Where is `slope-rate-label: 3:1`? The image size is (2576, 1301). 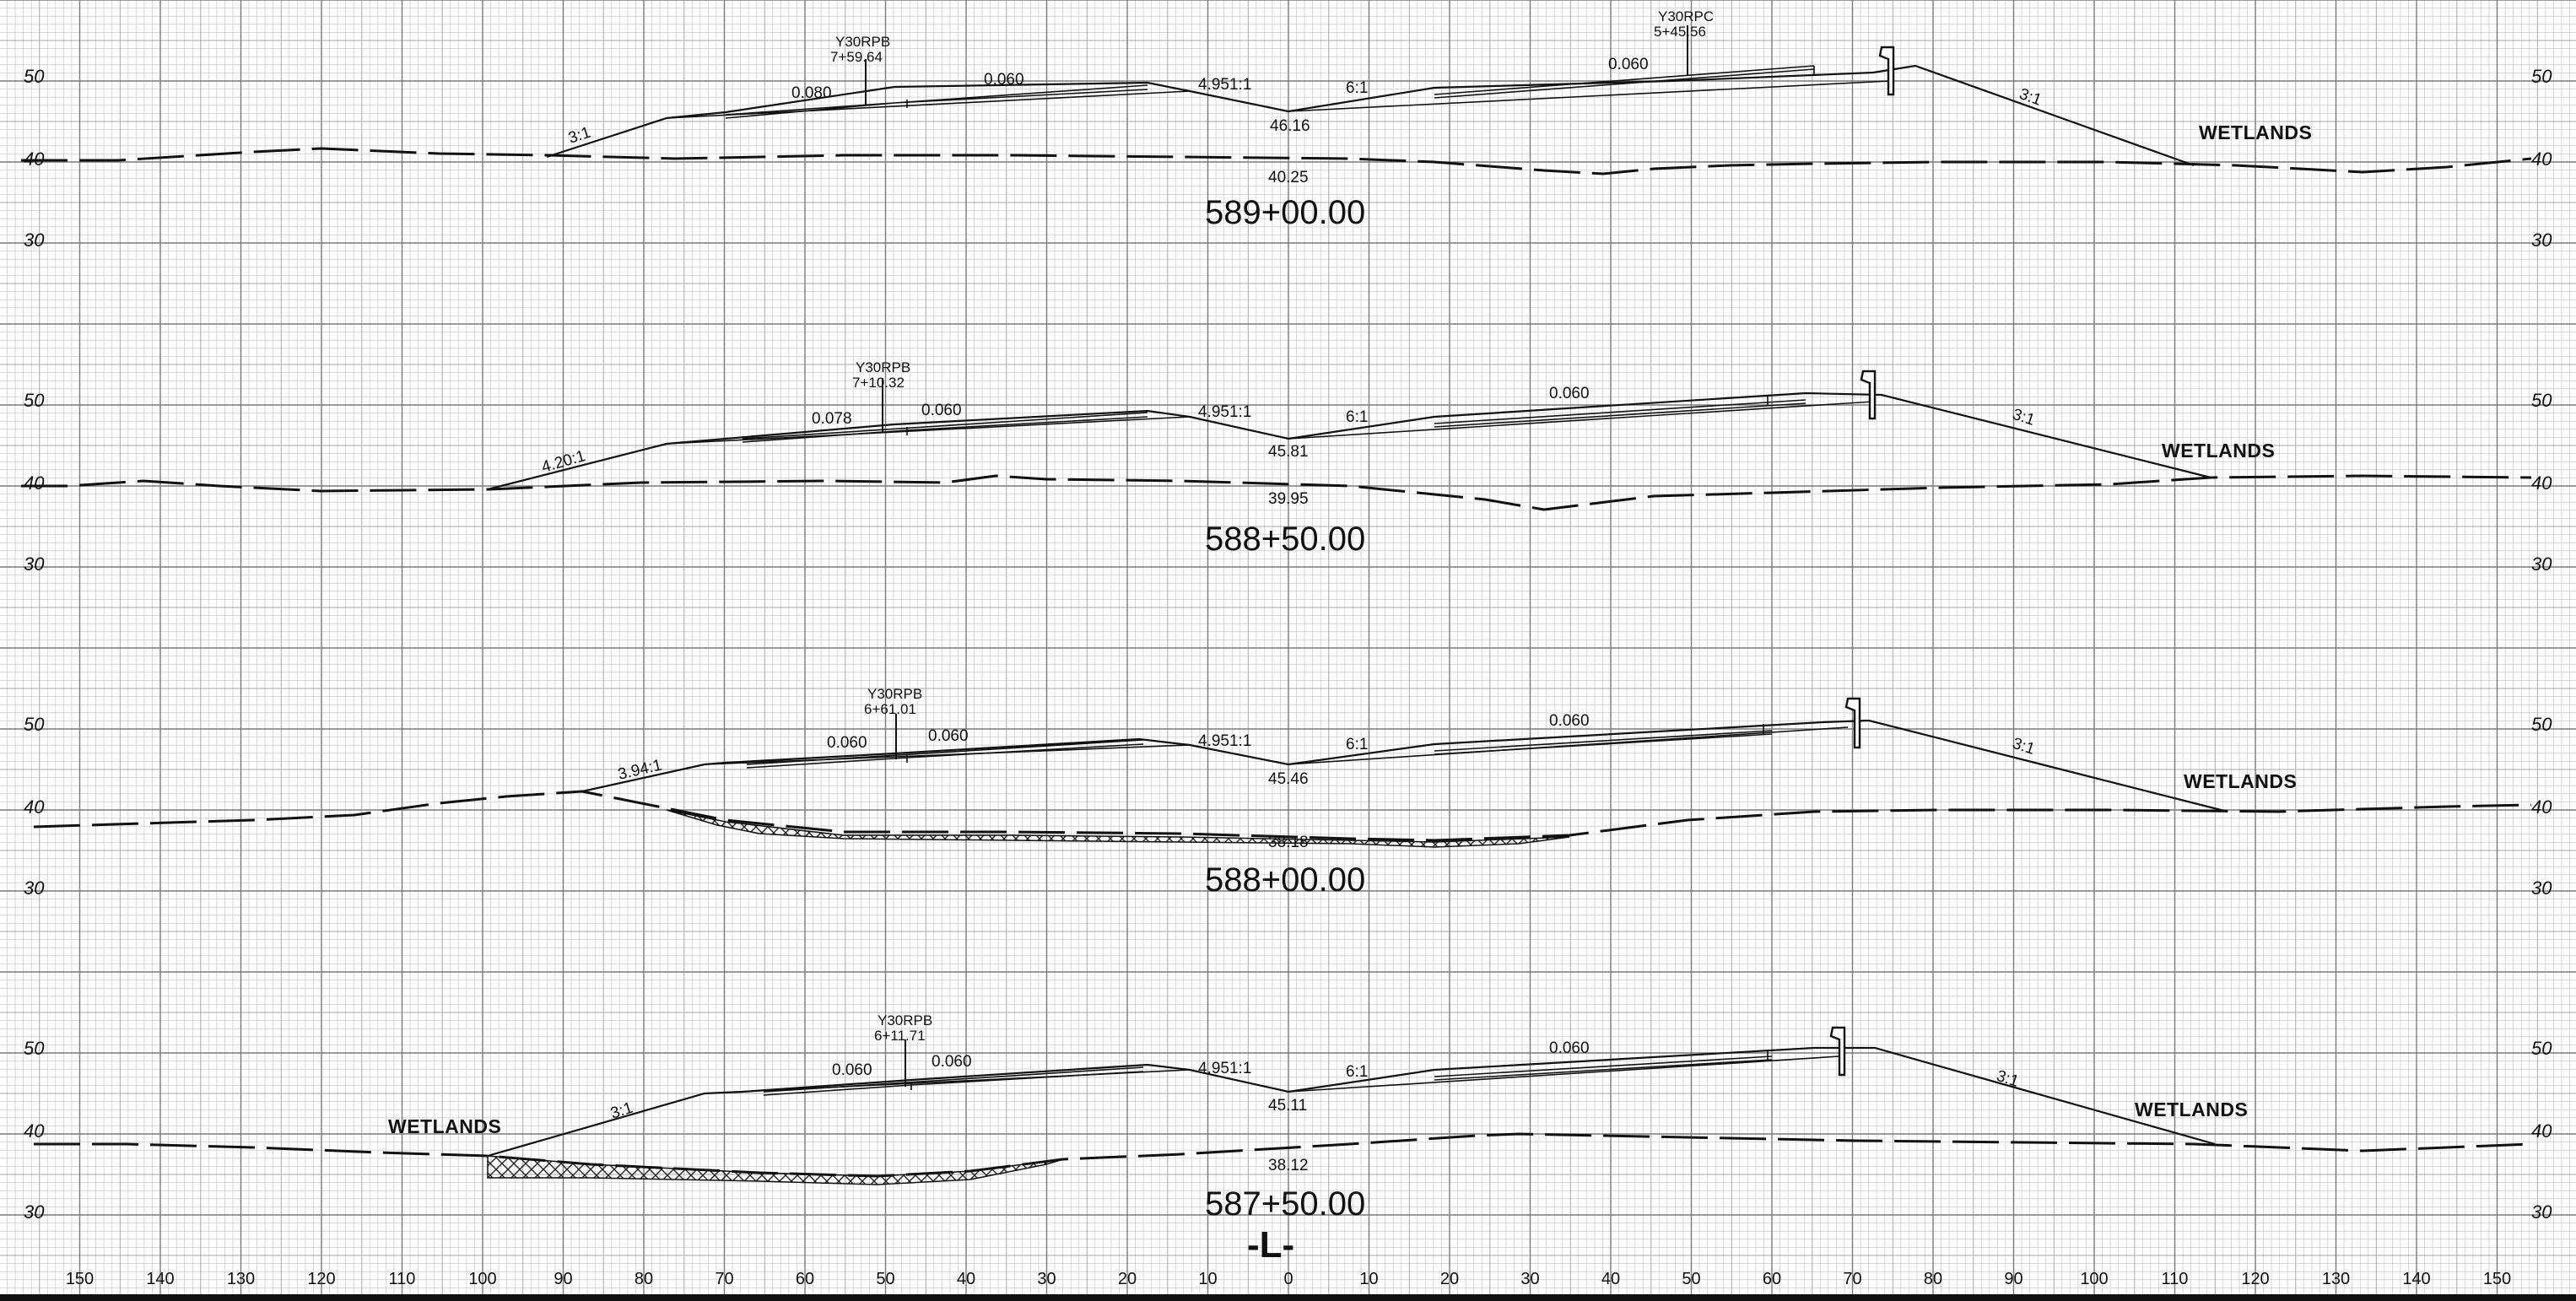 slope-rate-label: 3:1 is located at coordinates (621, 1111).